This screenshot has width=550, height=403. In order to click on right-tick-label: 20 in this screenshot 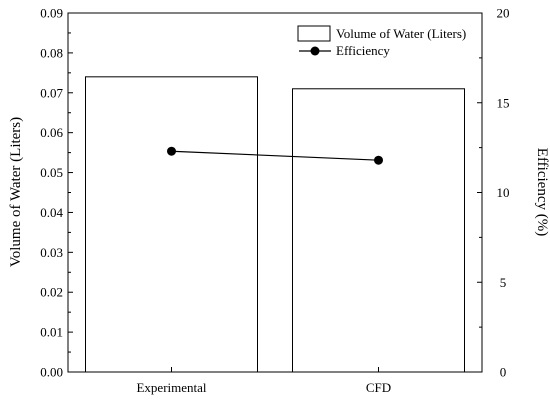, I will do `click(503, 13)`.